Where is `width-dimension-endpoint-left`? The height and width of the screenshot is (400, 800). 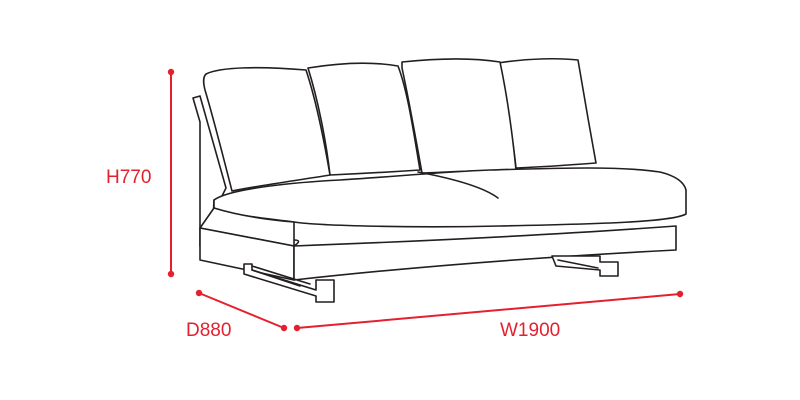 width-dimension-endpoint-left is located at coordinates (297, 328).